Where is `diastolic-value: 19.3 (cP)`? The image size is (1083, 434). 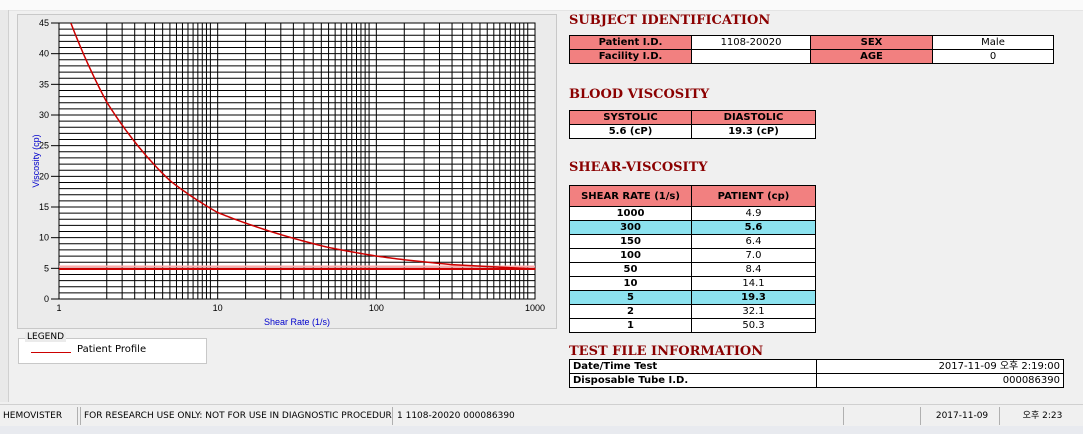
diastolic-value: 19.3 (cP) is located at coordinates (753, 131).